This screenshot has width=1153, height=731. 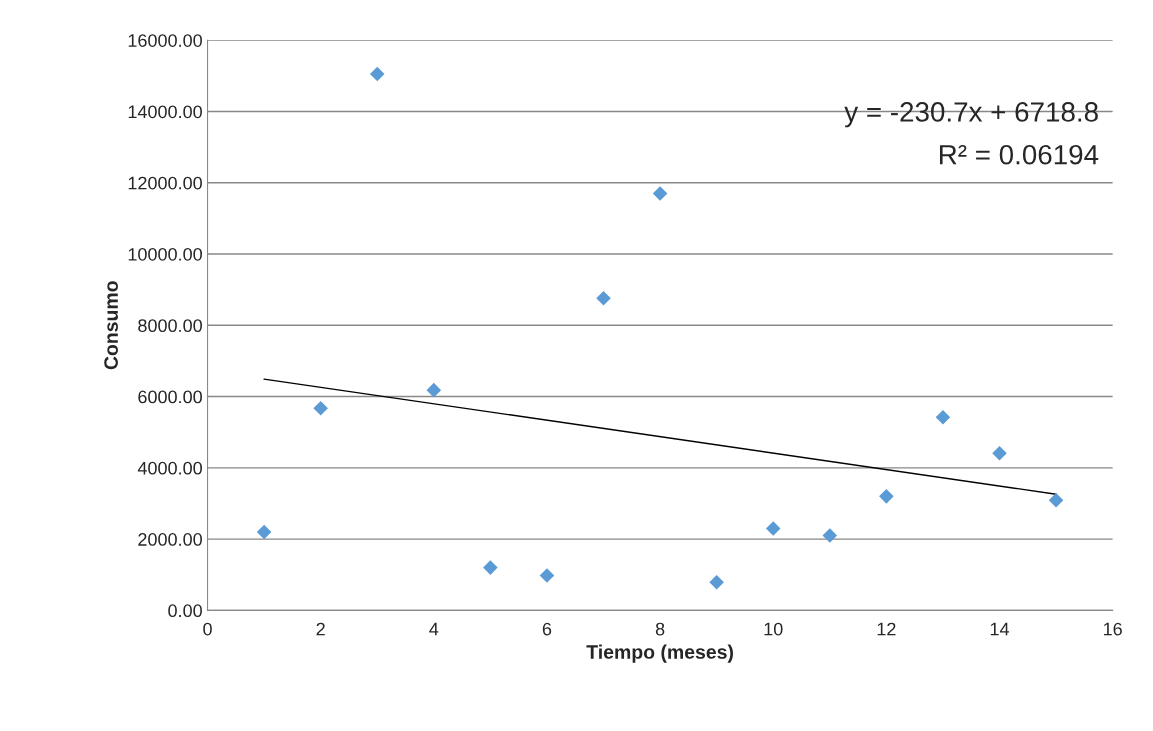 What do you see at coordinates (165, 40) in the screenshot?
I see `y-tick-label: 16000.00` at bounding box center [165, 40].